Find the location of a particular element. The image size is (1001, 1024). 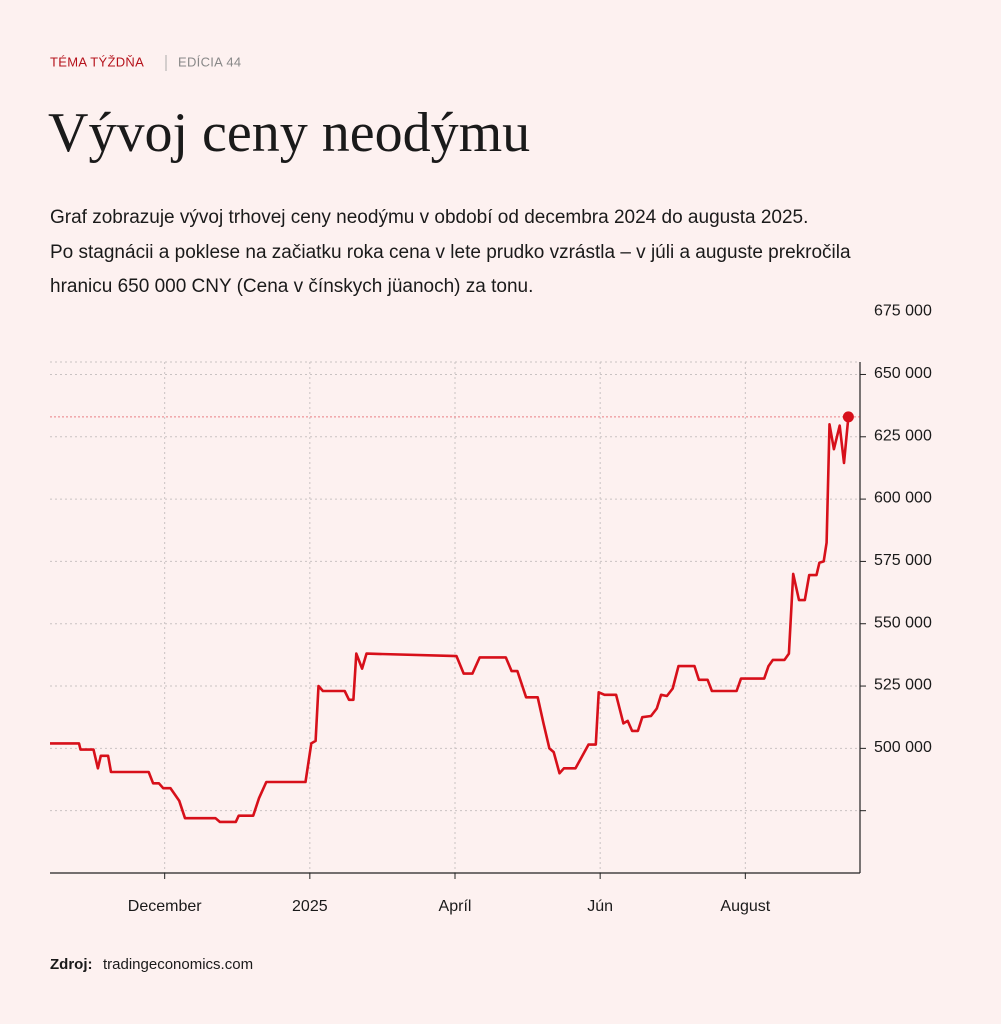

kicker: TÉMA TÝŽDŇA is located at coordinates (97, 61).